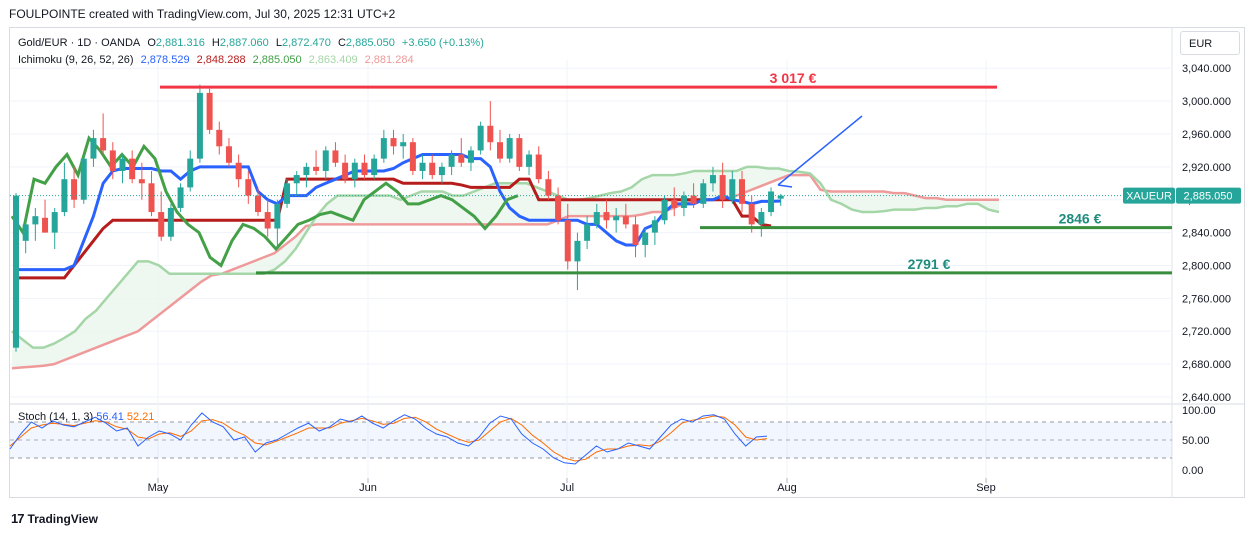 This screenshot has height=536, width=1257. What do you see at coordinates (221, 60) in the screenshot?
I see `ichimoku-kijun-value: 2,848.288` at bounding box center [221, 60].